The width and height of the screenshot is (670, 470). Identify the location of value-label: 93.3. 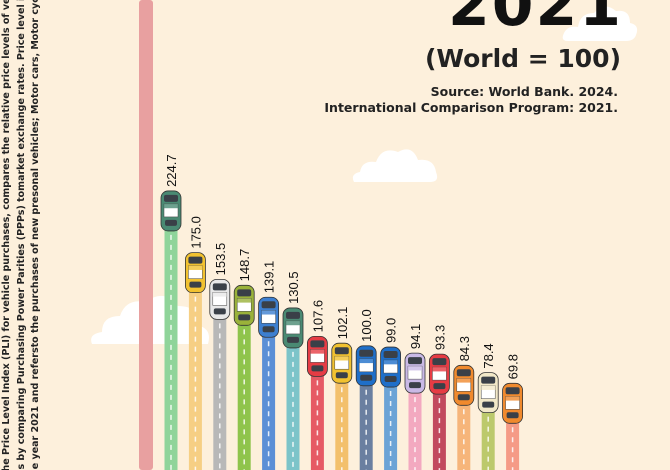
(439, 337).